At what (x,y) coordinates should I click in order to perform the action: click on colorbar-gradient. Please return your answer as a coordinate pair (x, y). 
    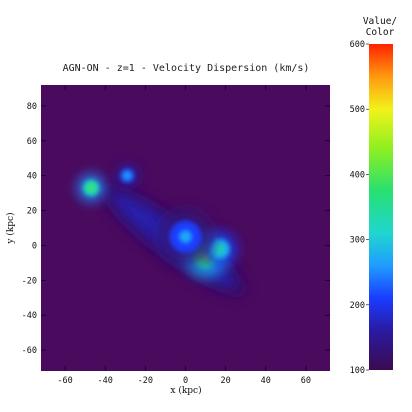
    Looking at the image, I should click on (381, 207).